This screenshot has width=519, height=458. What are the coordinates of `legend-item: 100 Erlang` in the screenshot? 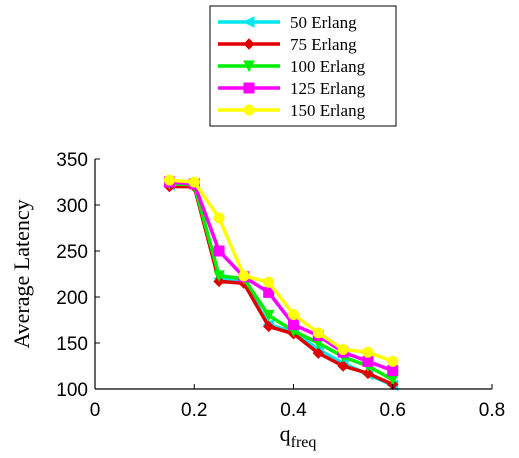 It's located at (292, 66).